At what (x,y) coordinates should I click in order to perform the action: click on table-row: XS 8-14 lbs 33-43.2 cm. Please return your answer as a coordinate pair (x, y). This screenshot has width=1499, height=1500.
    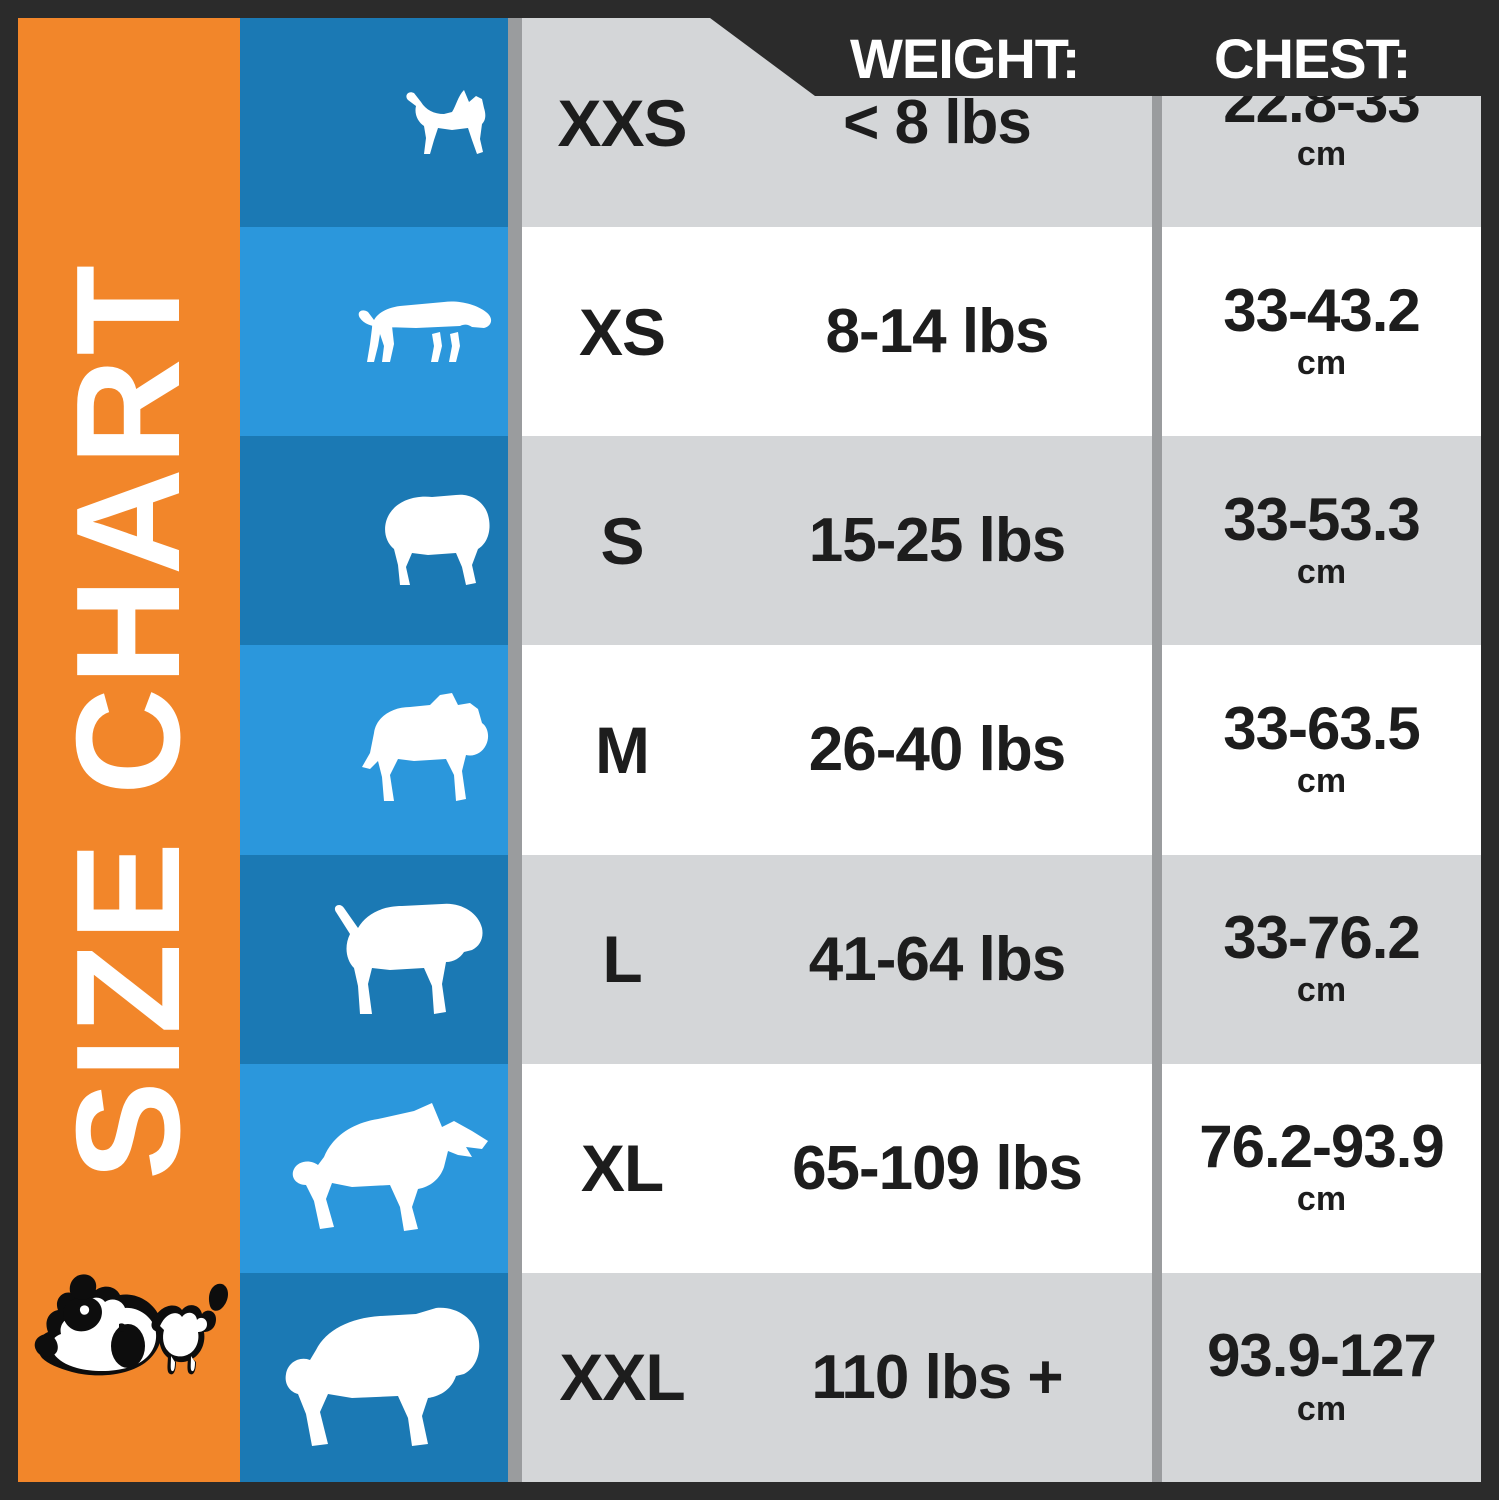
    Looking at the image, I should click on (1001, 332).